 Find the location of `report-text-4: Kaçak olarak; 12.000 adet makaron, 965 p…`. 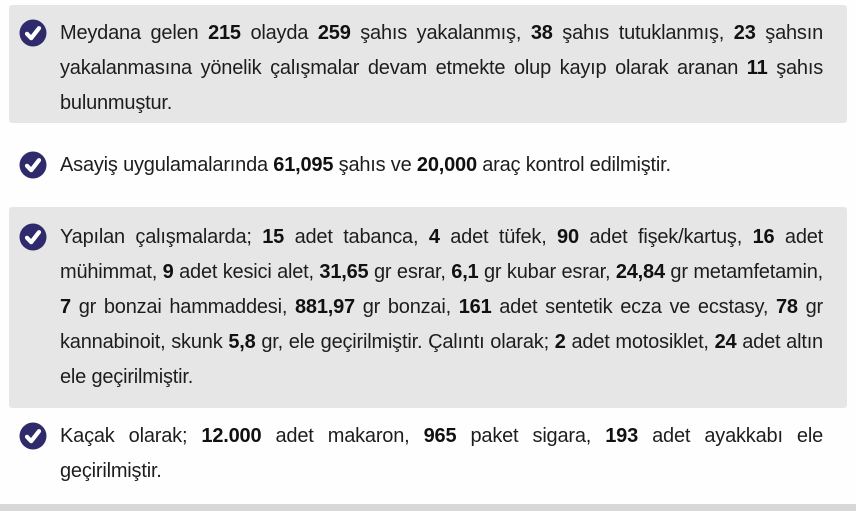

report-text-4: Kaçak olarak; 12.000 adet makaron, 965 p… is located at coordinates (441, 453).